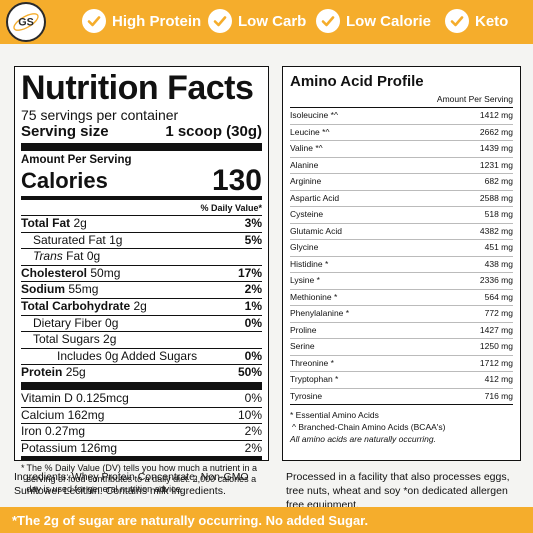  What do you see at coordinates (334, 415) in the screenshot?
I see `note-essential: * Essential Amino Acids` at bounding box center [334, 415].